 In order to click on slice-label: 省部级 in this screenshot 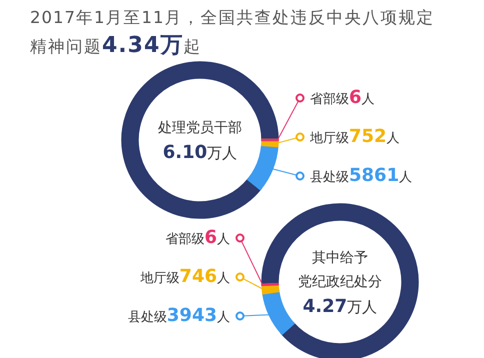, I will do `click(184, 239)`.